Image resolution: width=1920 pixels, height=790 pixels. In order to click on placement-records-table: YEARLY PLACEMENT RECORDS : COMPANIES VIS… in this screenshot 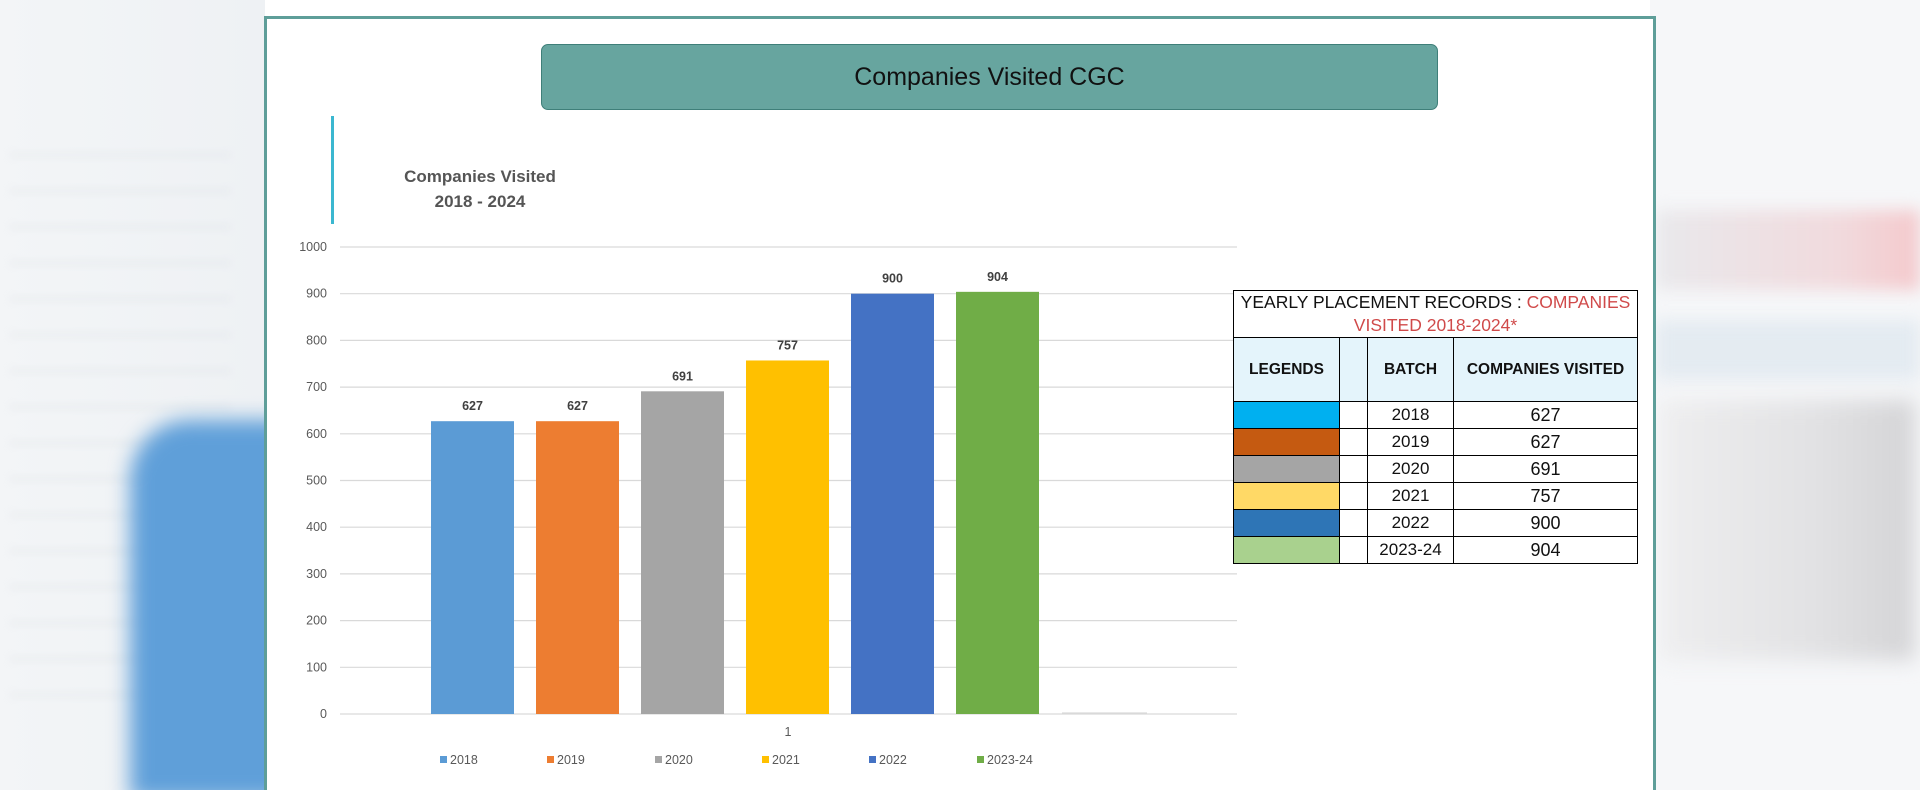, I will do `click(1435, 427)`.